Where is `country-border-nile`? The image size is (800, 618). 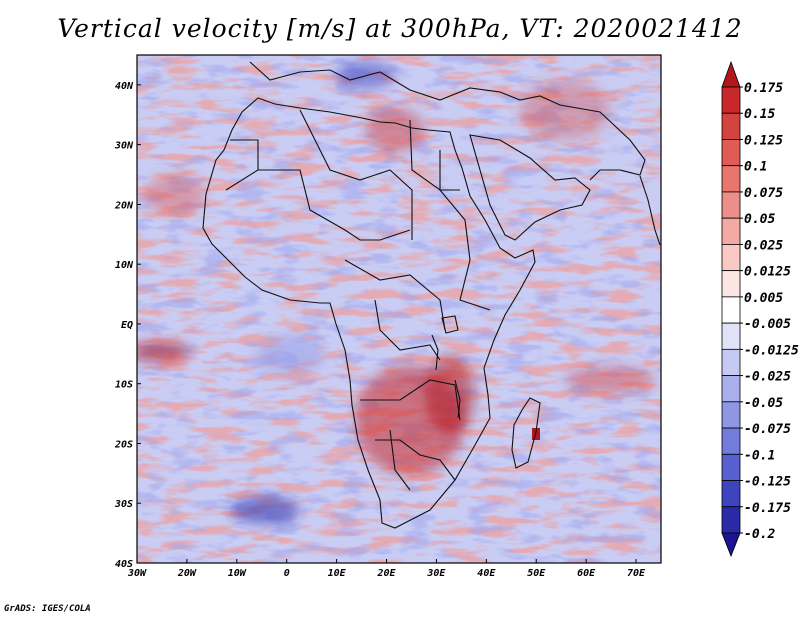
country-border-nile is located at coordinates (434, 155).